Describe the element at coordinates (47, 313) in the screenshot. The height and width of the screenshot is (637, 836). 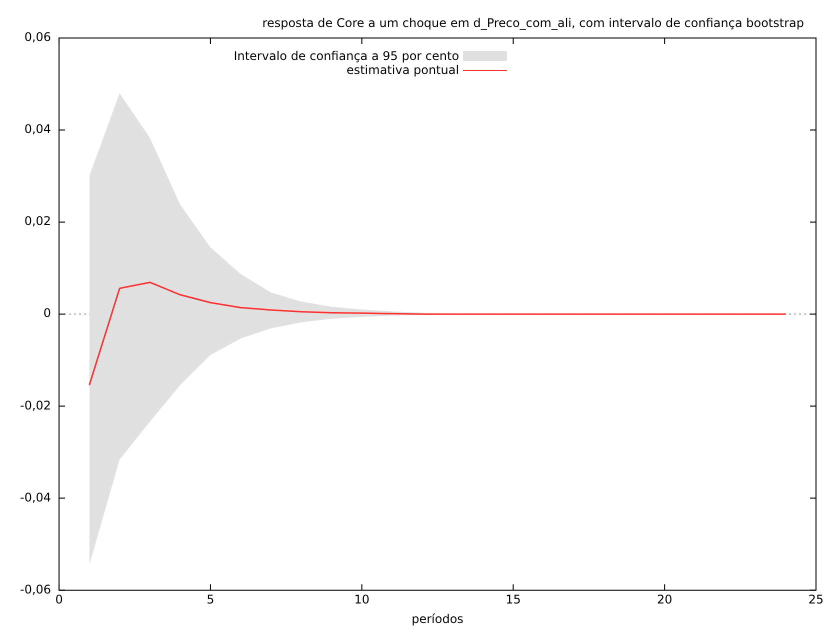
I see `y-tick-label: 0` at that location.